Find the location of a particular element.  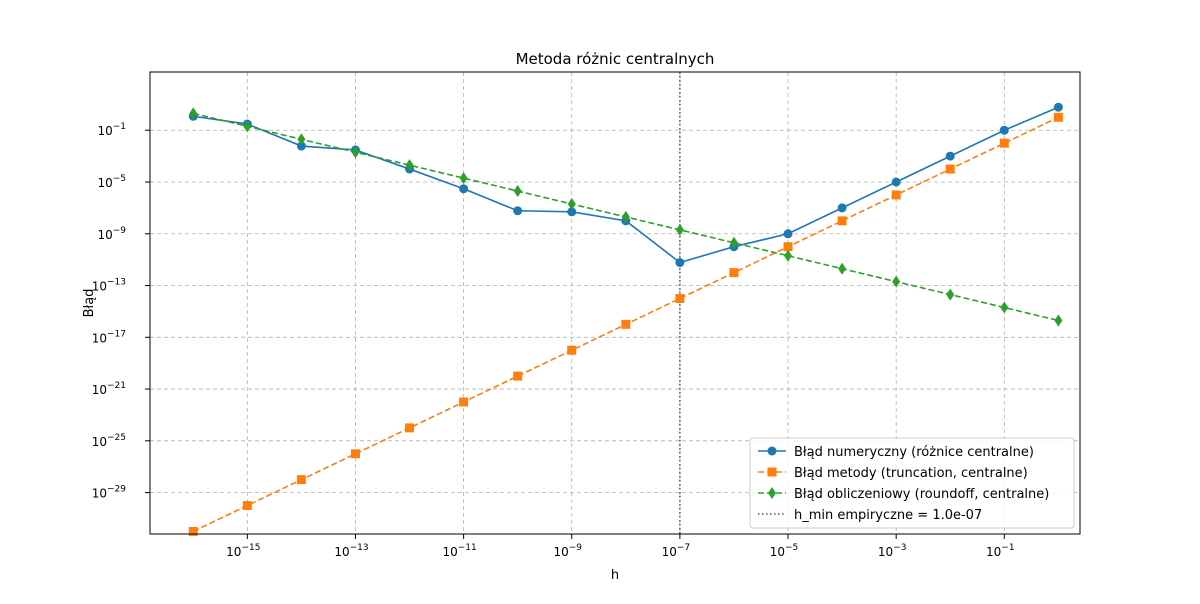

legend-label: Błąd metody (truncation, centralne) is located at coordinates (911, 473).